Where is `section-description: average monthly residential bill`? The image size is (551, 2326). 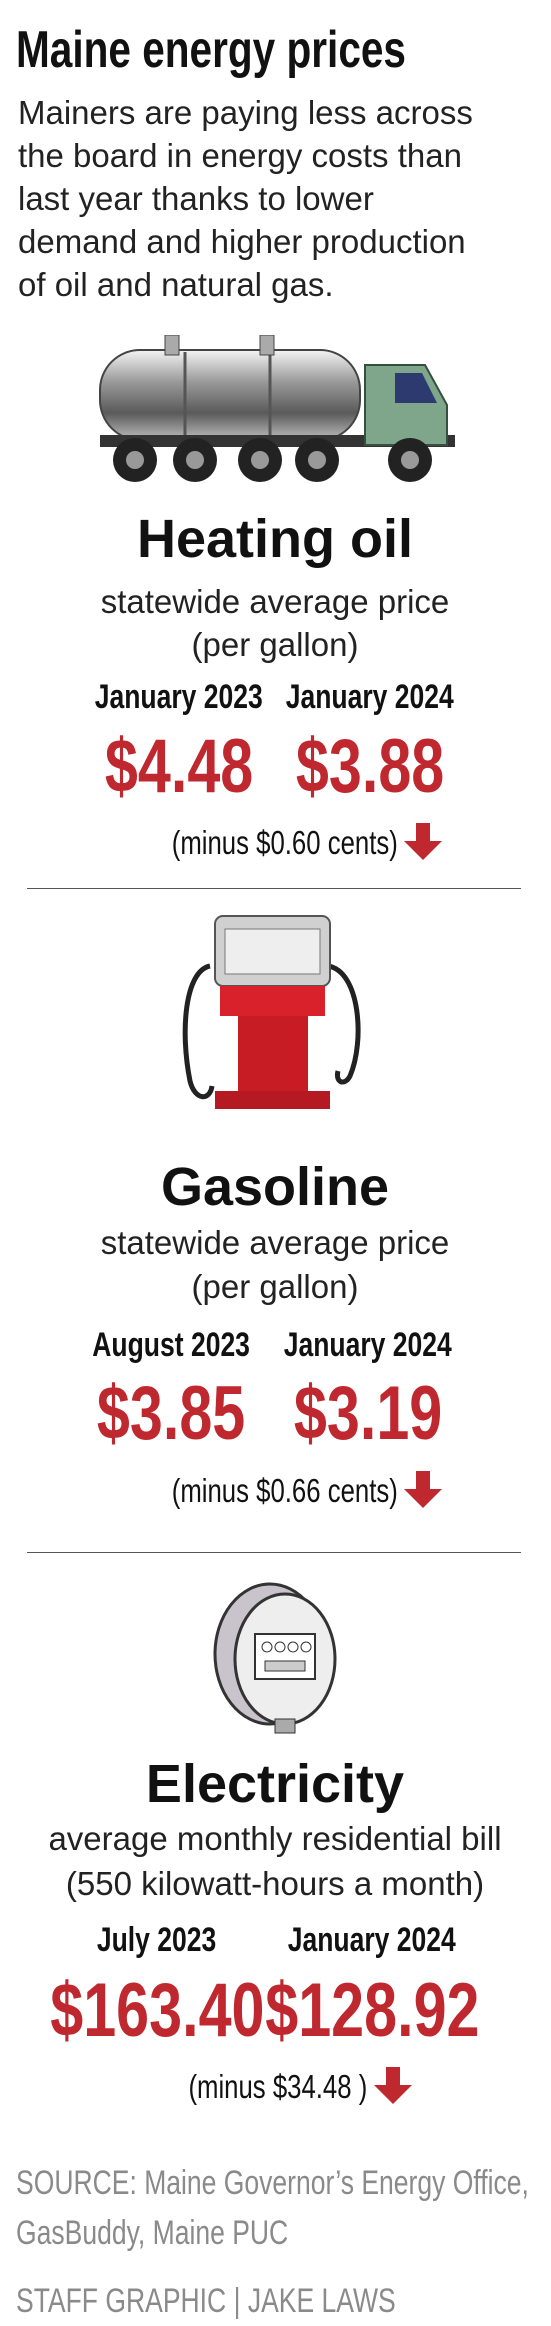 section-description: average monthly residential bill is located at coordinates (275, 1838).